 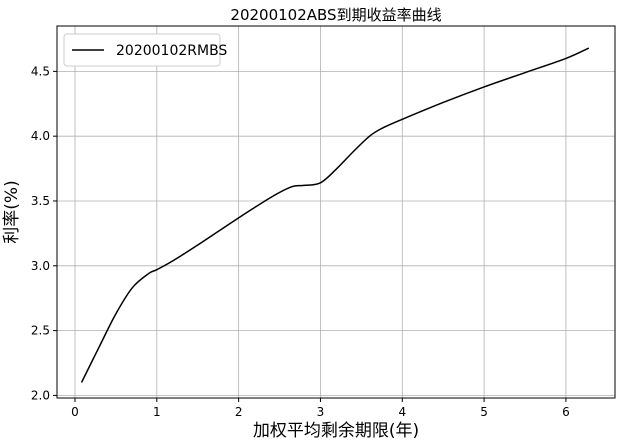 I want to click on y-tick-label: 4.0, so click(x=40, y=136).